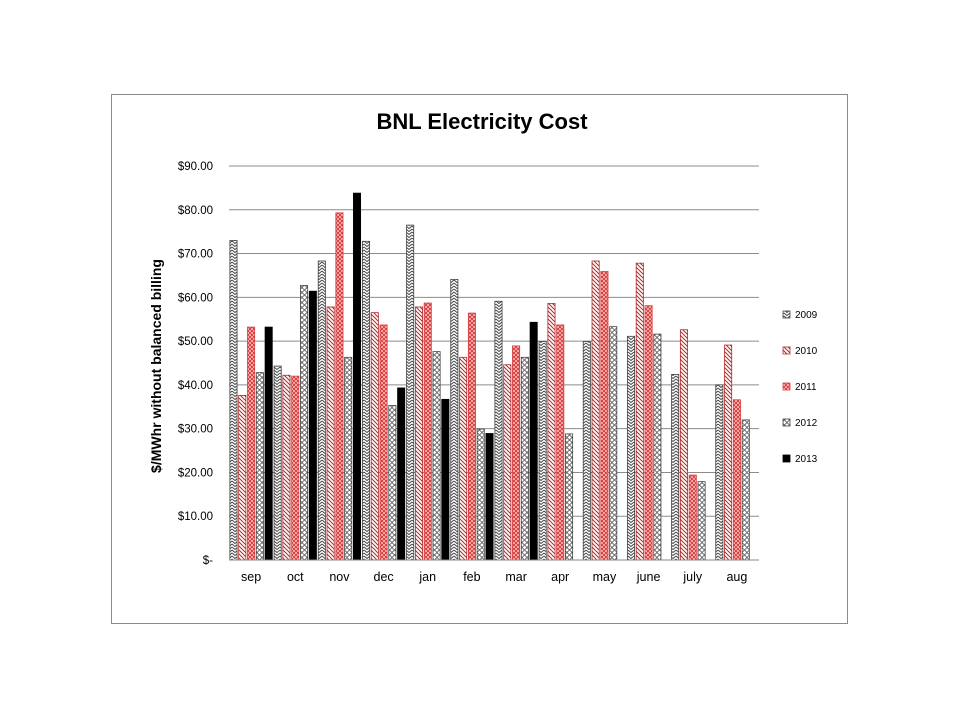 This screenshot has width=960, height=720. I want to click on bar-2013-sep, so click(268, 443).